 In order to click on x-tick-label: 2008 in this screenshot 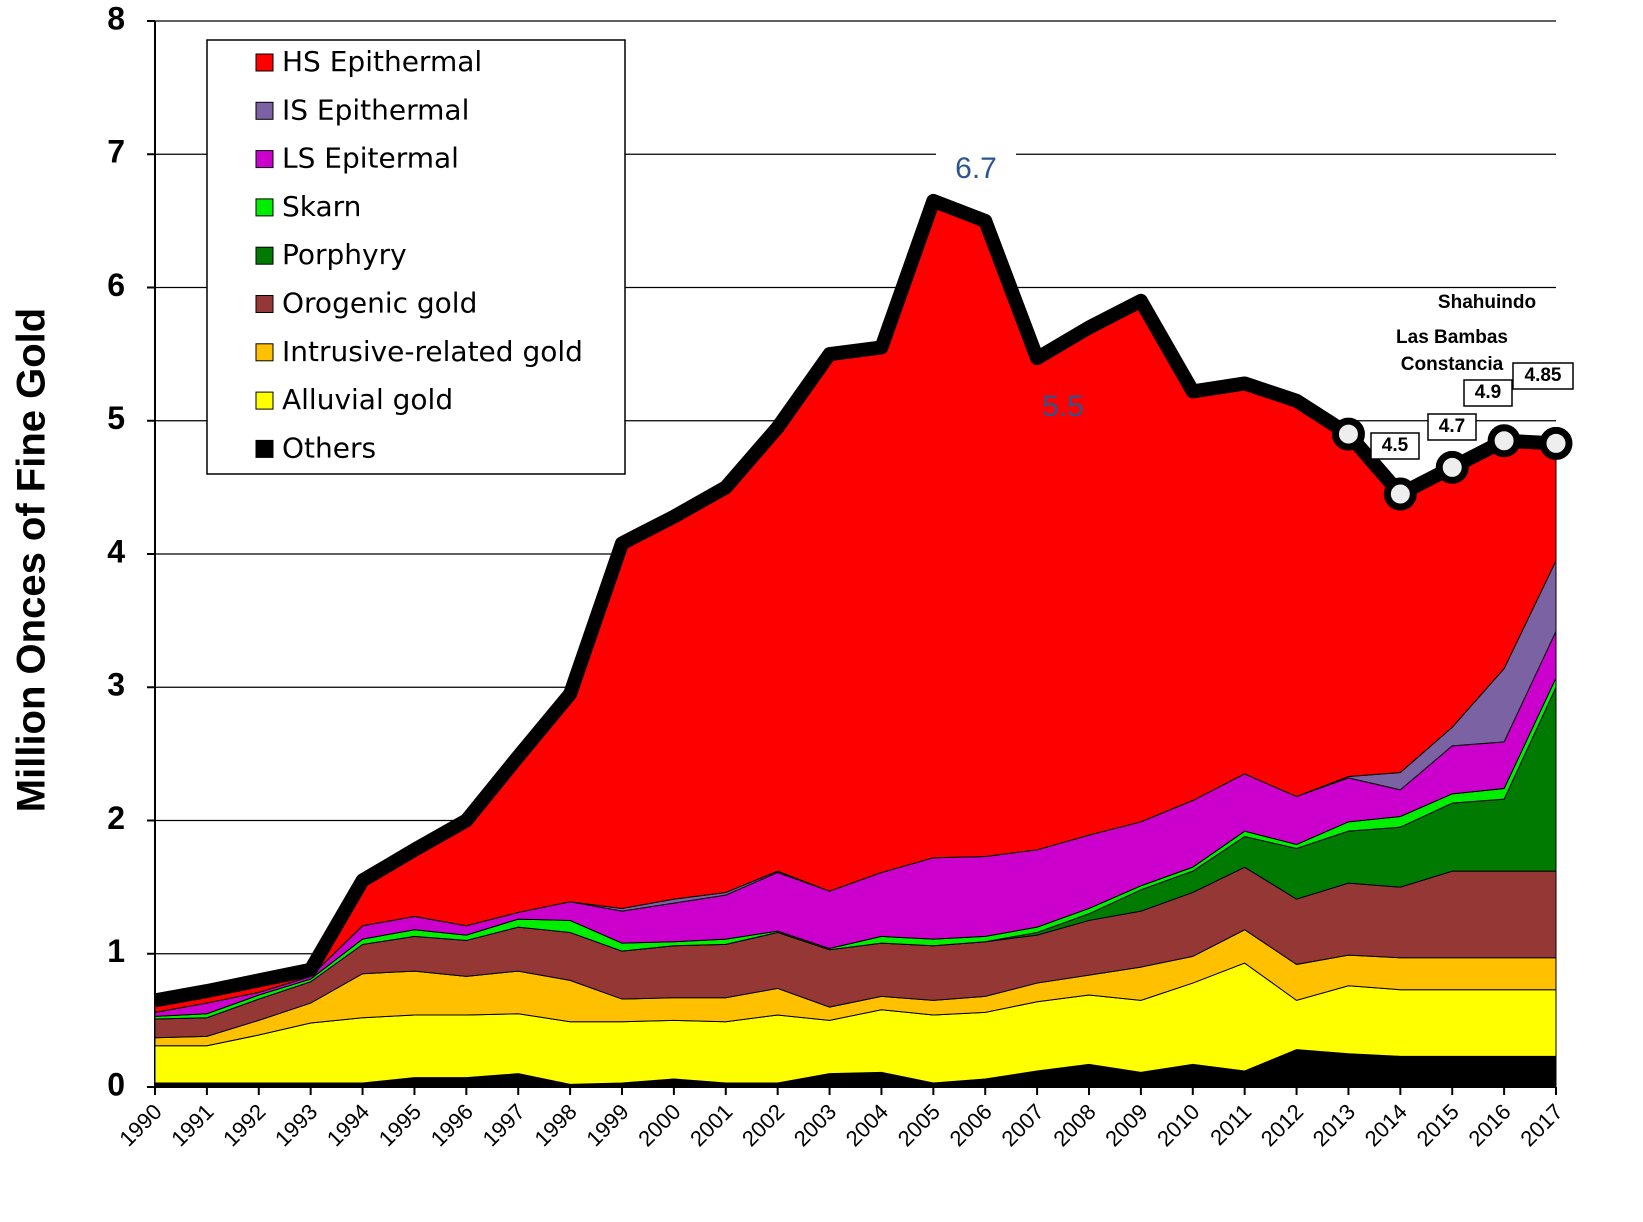, I will do `click(1074, 1125)`.